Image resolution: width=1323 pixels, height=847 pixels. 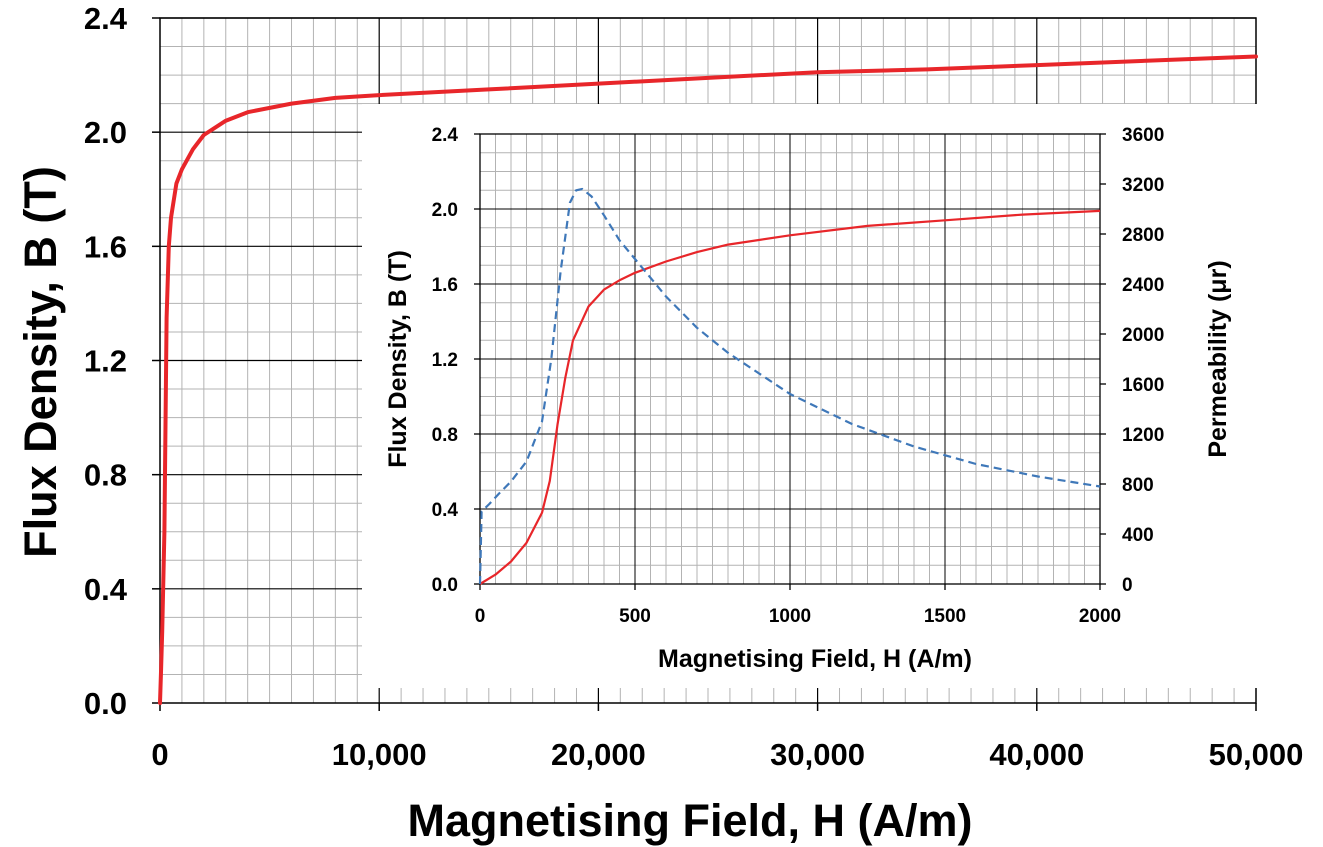 What do you see at coordinates (1143, 285) in the screenshot?
I see `inset-y-right-tick-label: 2400` at bounding box center [1143, 285].